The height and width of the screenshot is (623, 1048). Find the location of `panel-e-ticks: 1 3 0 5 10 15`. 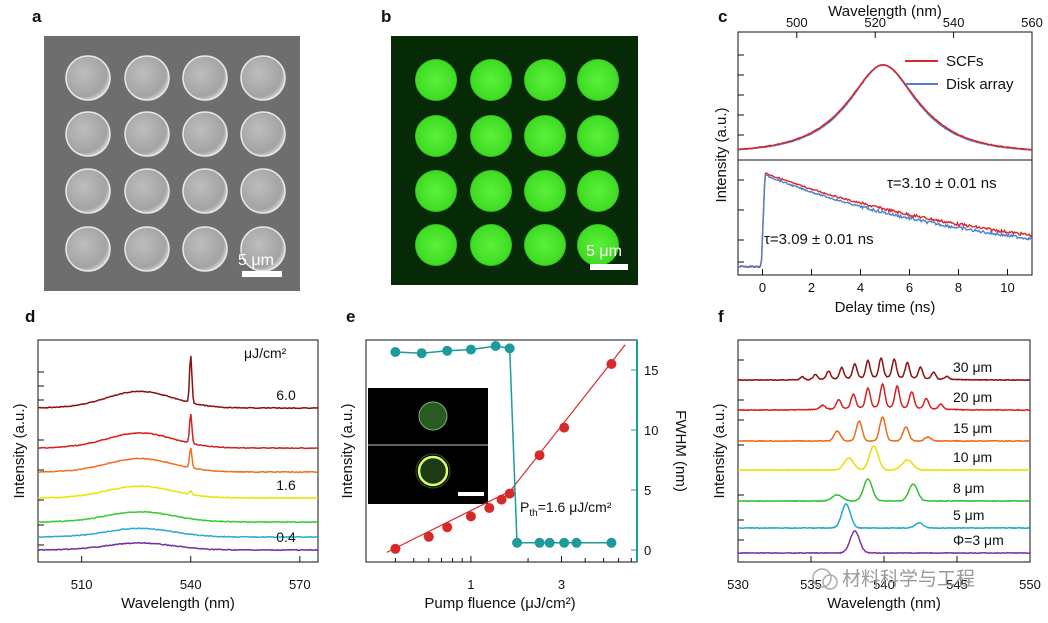

panel-e-ticks: 1 3 0 5 10 15 is located at coordinates (526, 477).